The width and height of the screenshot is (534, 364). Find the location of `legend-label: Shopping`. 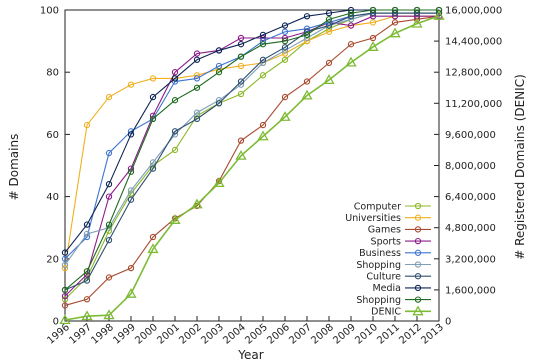

legend-label: Shopping is located at coordinates (378, 265).